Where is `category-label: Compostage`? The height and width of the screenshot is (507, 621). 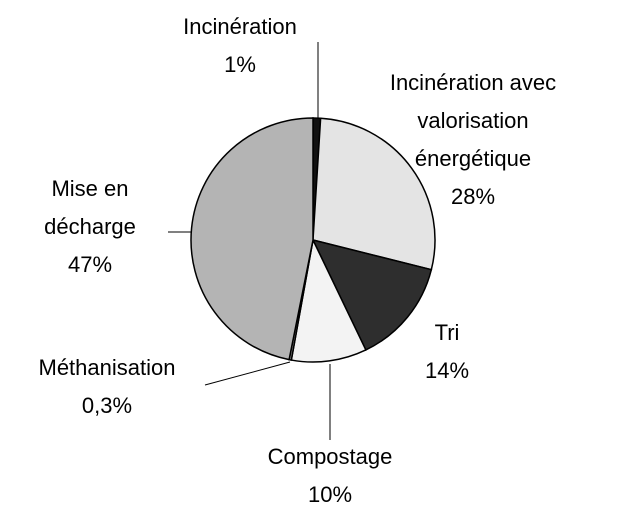
category-label: Compostage is located at coordinates (330, 456).